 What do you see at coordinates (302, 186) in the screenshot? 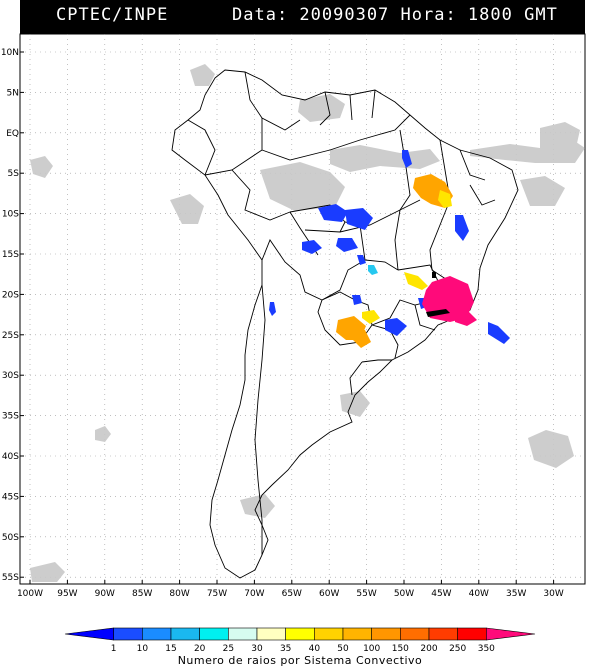
I see `cloud-amazon` at bounding box center [302, 186].